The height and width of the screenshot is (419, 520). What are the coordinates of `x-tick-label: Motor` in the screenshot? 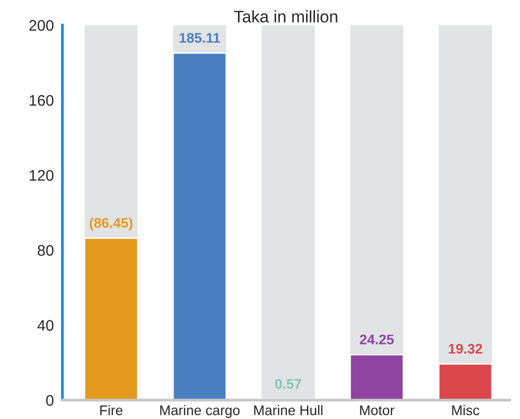 It's located at (377, 411).